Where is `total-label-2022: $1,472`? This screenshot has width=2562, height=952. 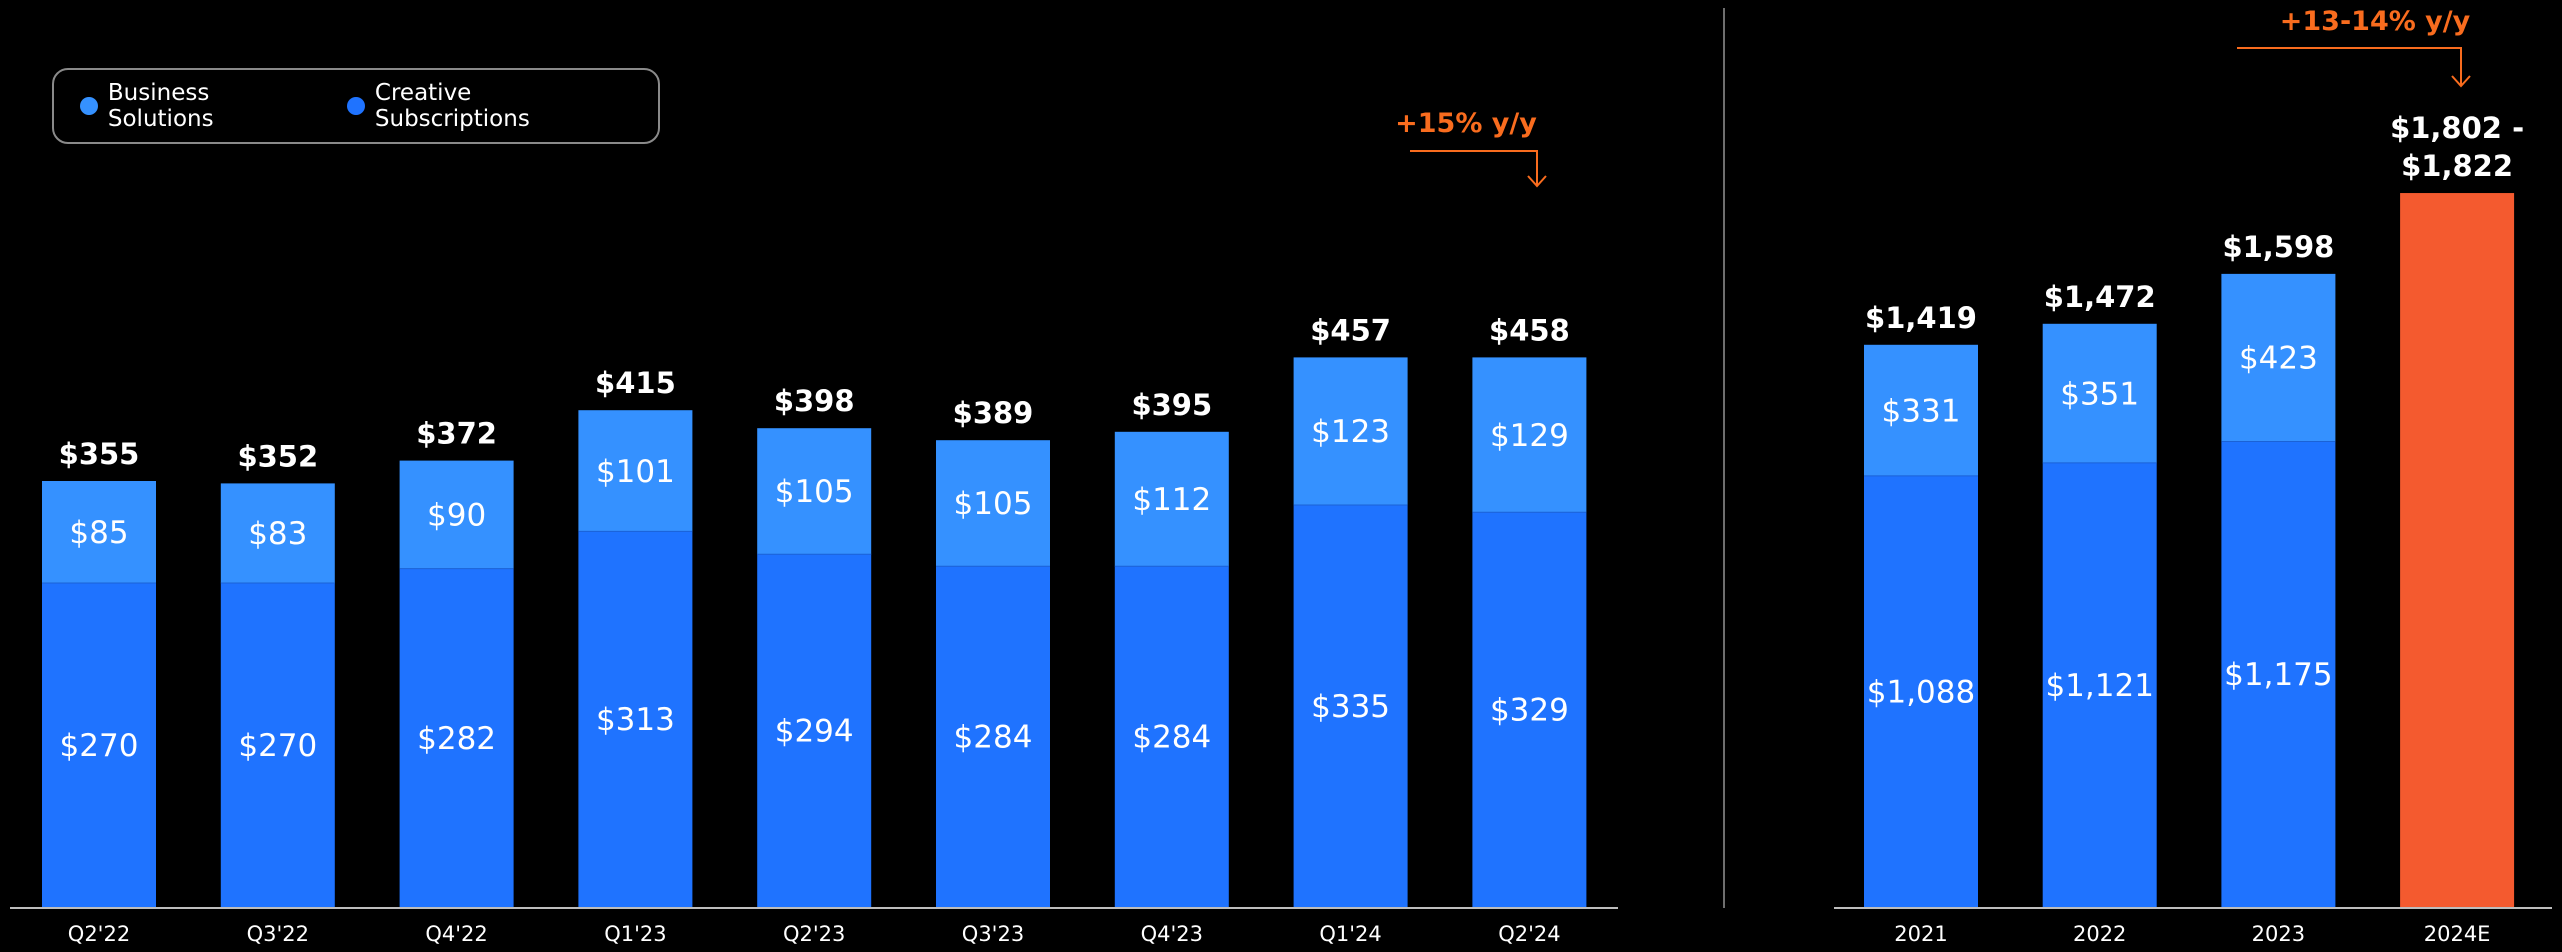
total-label-2022: $1,472 is located at coordinates (2100, 297).